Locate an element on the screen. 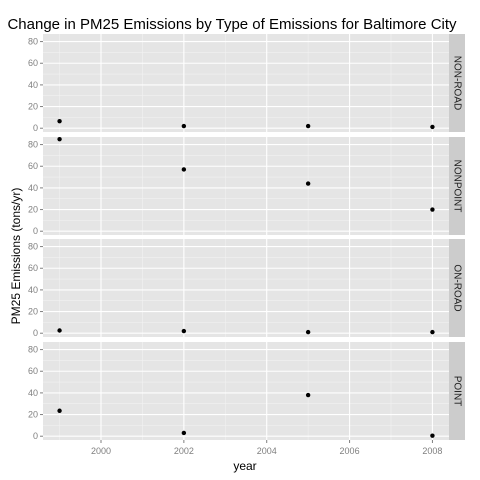 This screenshot has height=480, width=480. x-tick-label: 2002 is located at coordinates (184, 451).